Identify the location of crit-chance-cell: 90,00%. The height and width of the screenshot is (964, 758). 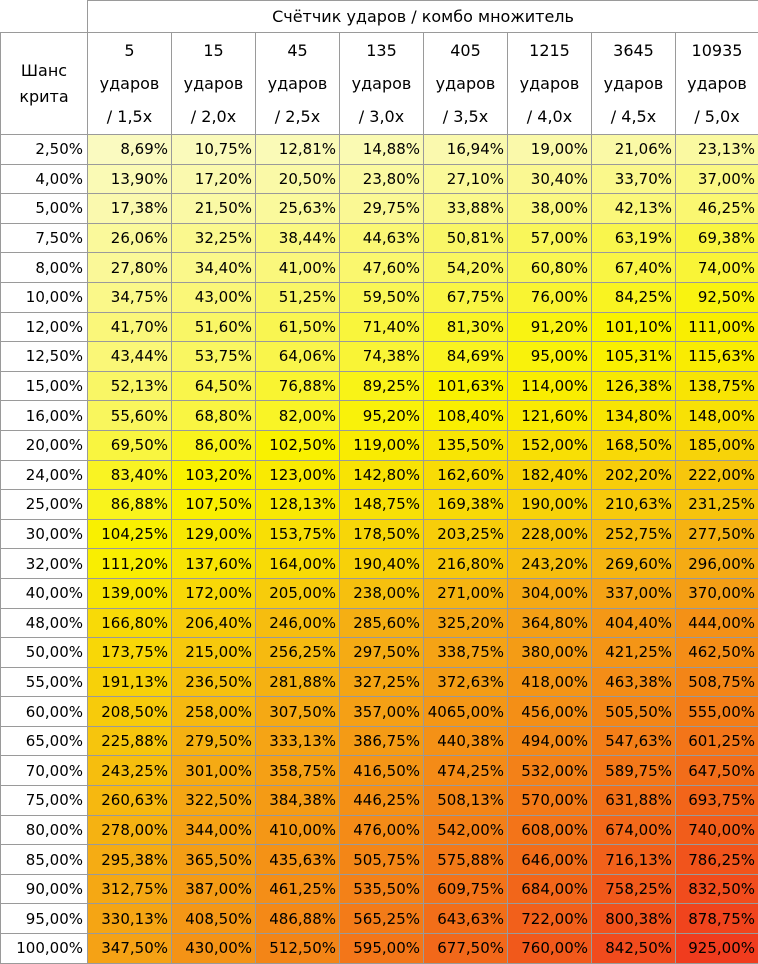
(44, 889).